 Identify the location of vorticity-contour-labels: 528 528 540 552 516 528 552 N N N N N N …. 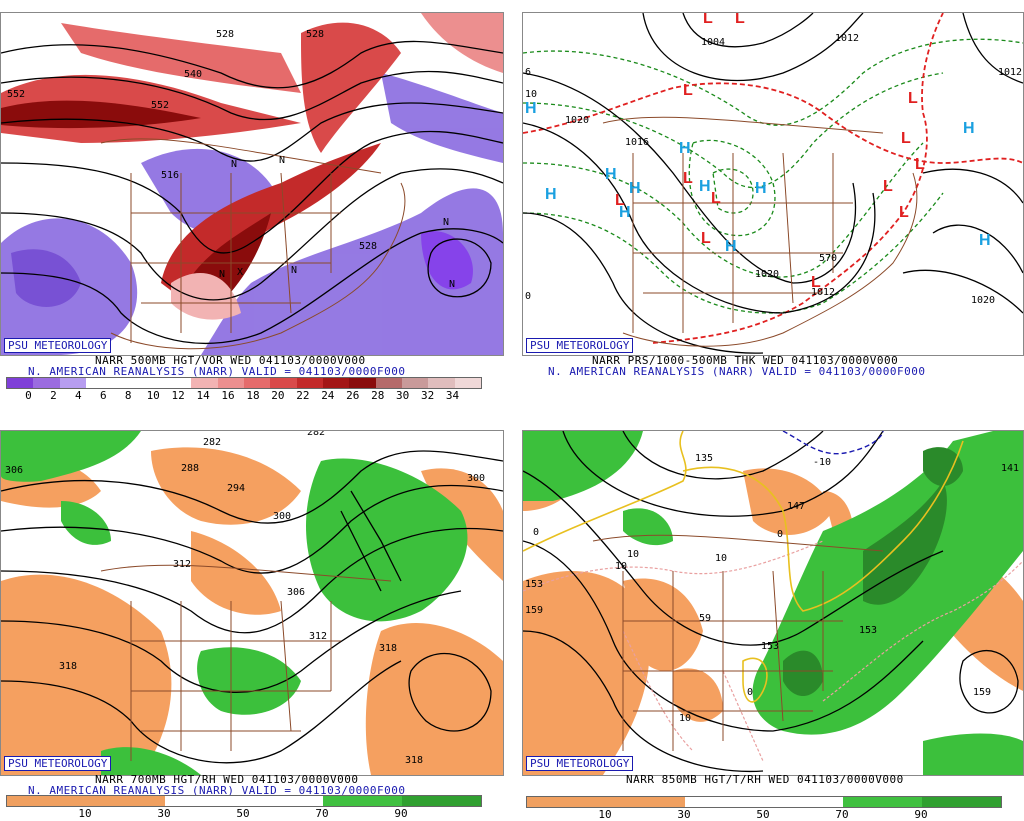
(231, 159).